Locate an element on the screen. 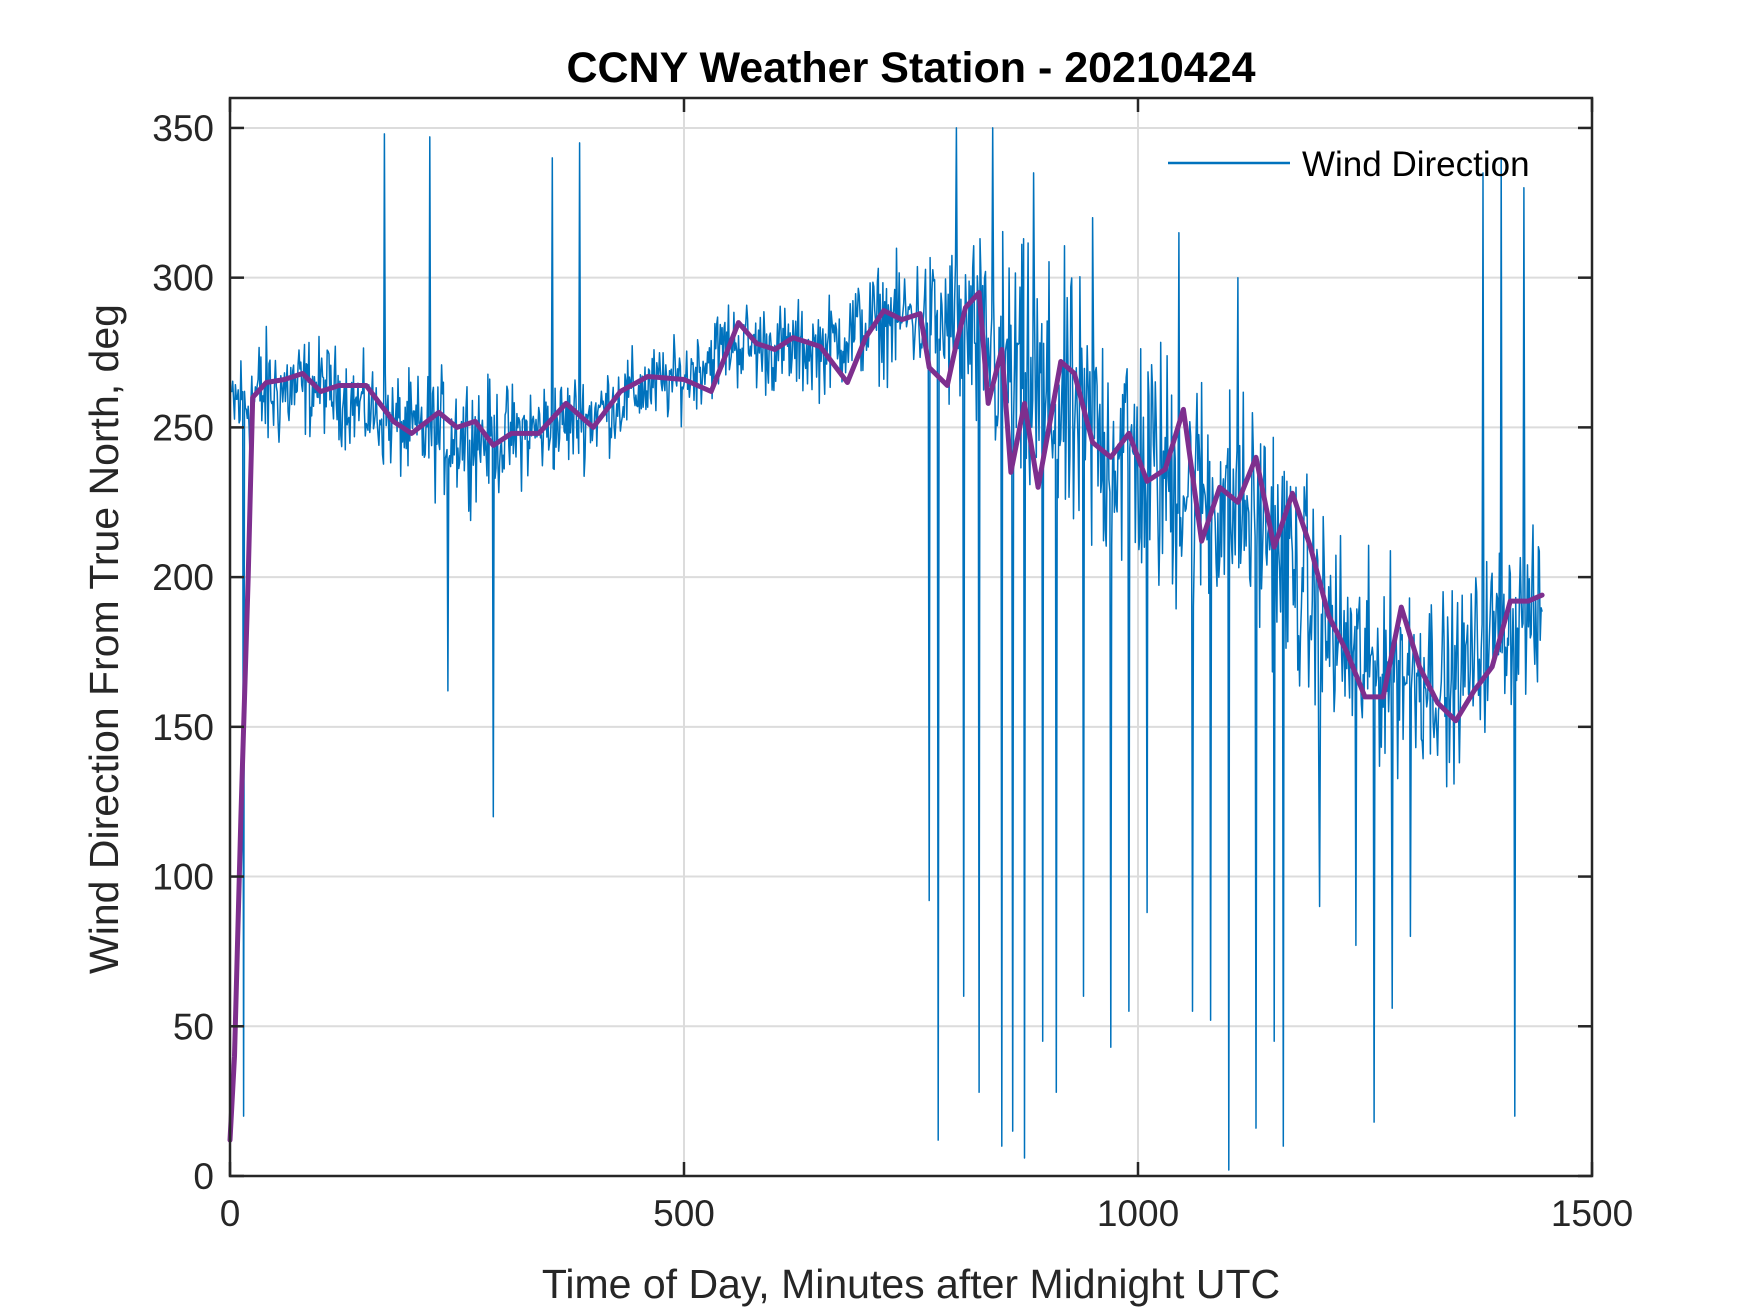  y-tick-label: 0 is located at coordinates (203, 1176).